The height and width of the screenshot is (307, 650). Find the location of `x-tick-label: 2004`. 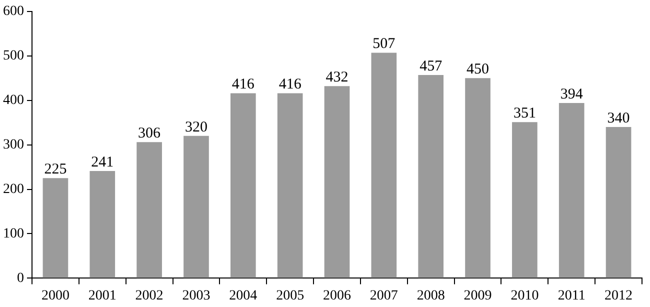

x-tick-label: 2004 is located at coordinates (243, 296).